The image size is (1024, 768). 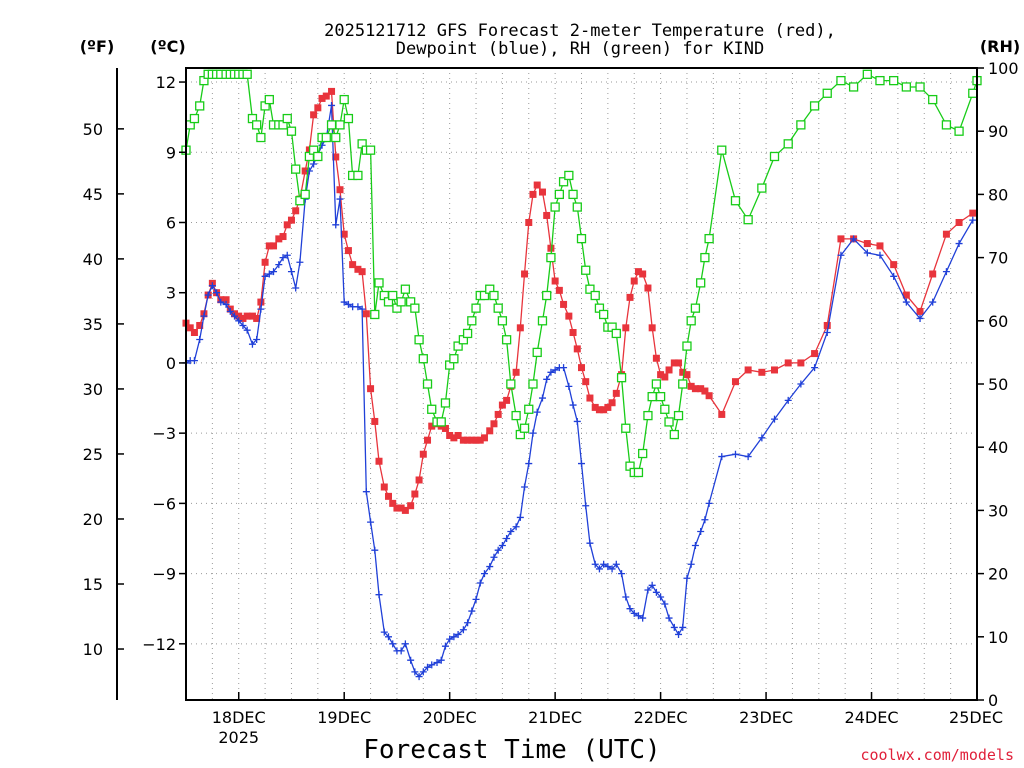 What do you see at coordinates (661, 717) in the screenshot?
I see `x-tick-label: 22DEC` at bounding box center [661, 717].